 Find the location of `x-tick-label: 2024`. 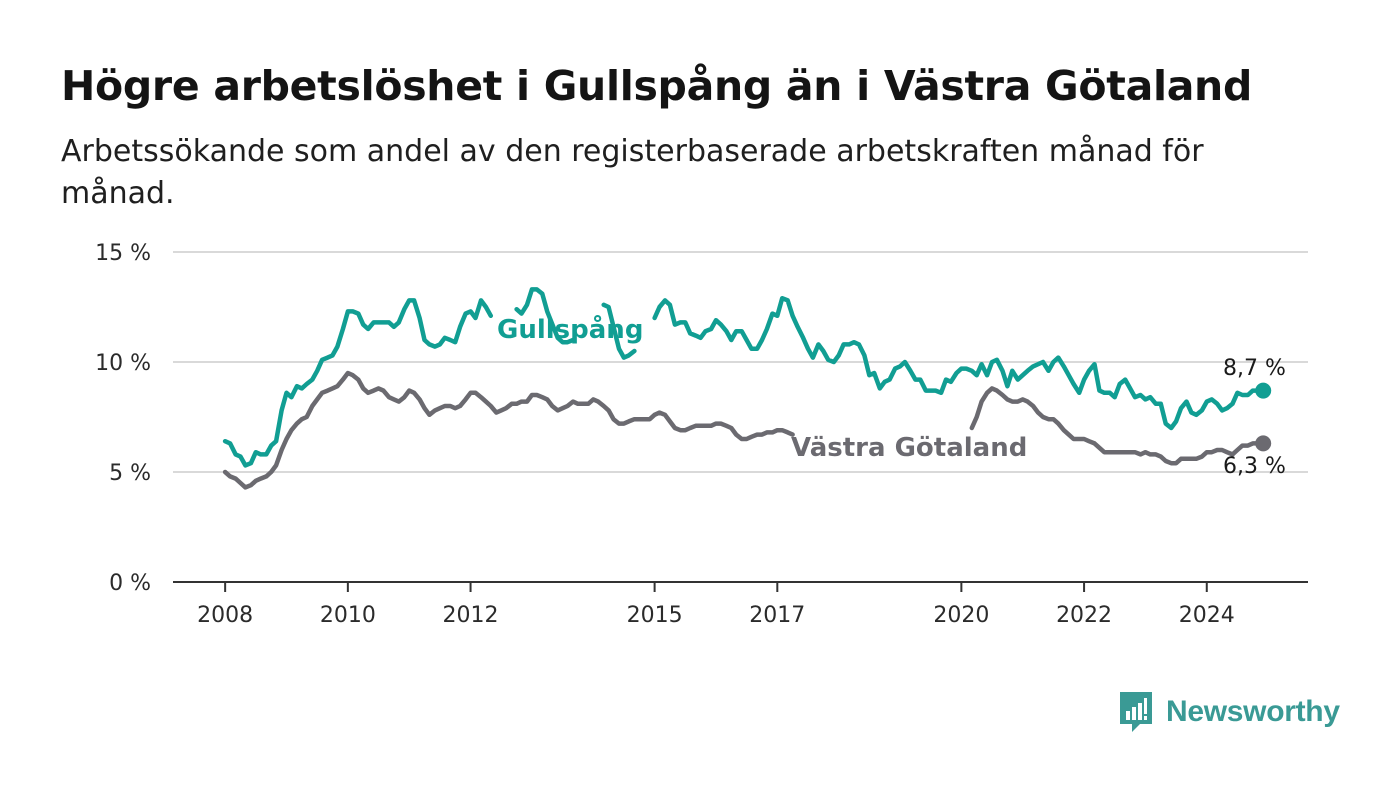

x-tick-label: 2024 is located at coordinates (1207, 615).